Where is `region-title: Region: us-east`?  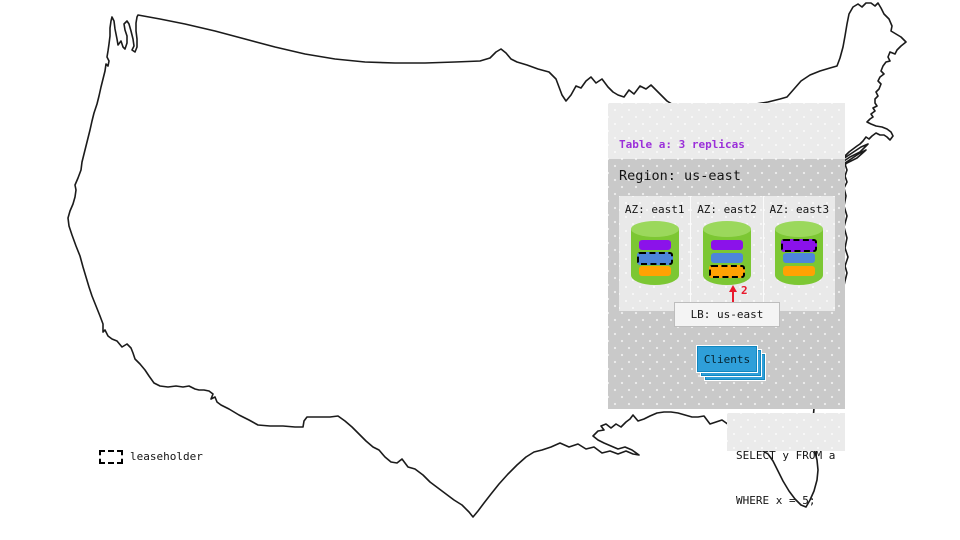
region-title: Region: us-east is located at coordinates (680, 176).